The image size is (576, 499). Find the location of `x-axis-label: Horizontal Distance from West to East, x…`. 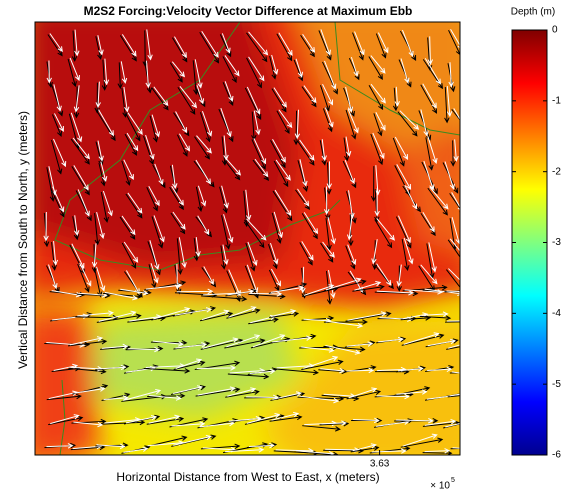

x-axis-label: Horizontal Distance from West to East, x… is located at coordinates (247, 477).